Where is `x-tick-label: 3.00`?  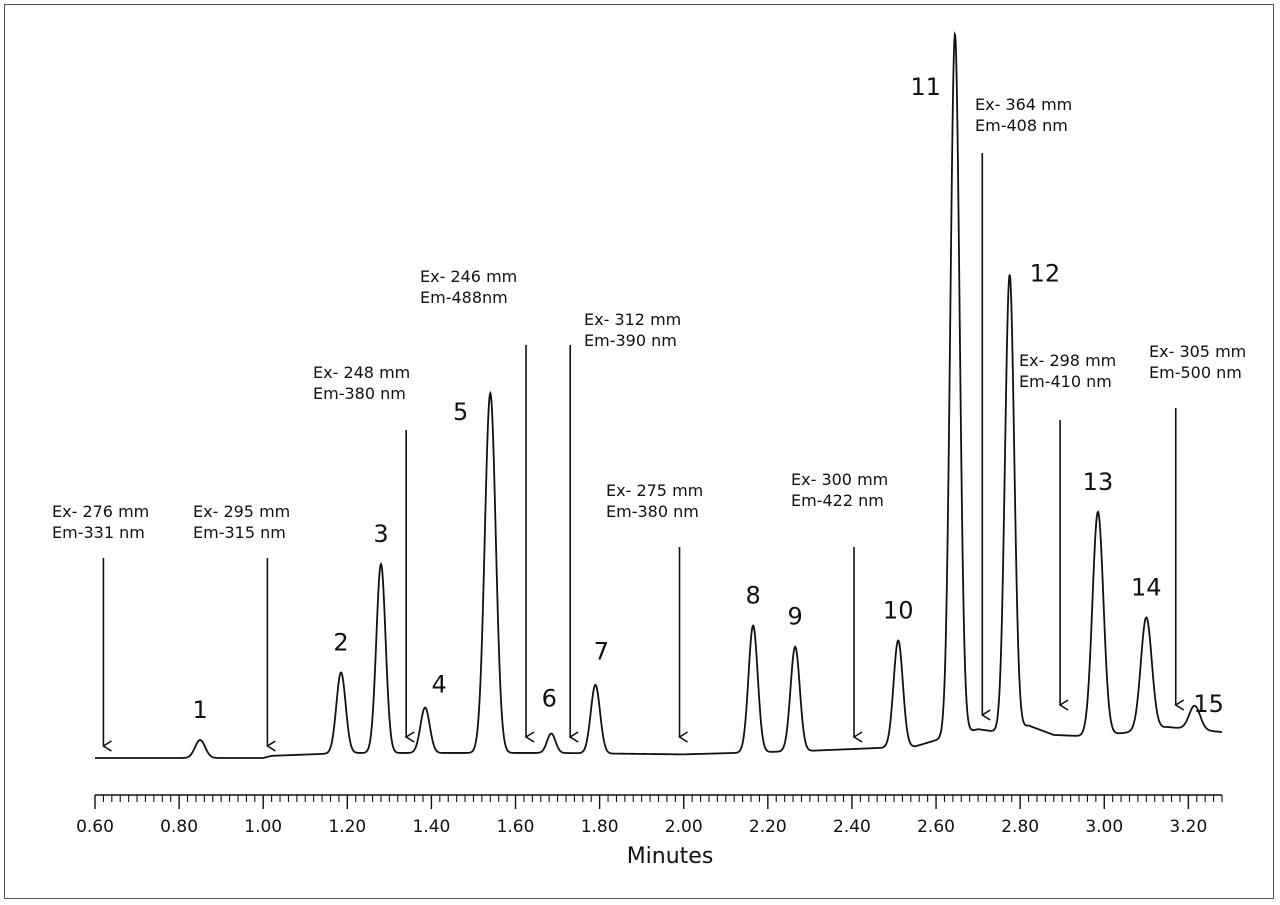
x-tick-label: 3.00 is located at coordinates (1104, 827).